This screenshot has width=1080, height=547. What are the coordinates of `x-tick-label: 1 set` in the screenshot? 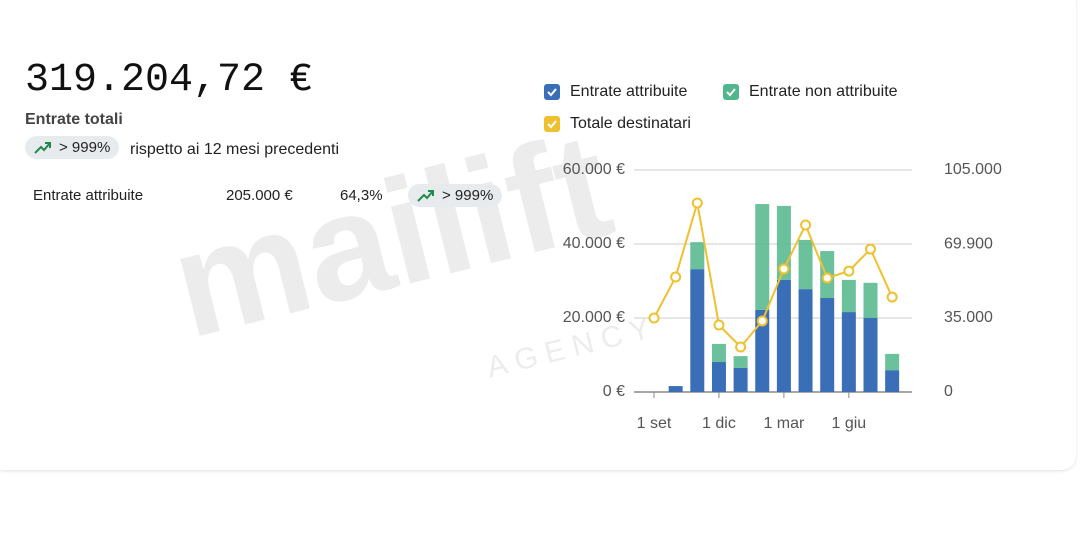 It's located at (654, 423).